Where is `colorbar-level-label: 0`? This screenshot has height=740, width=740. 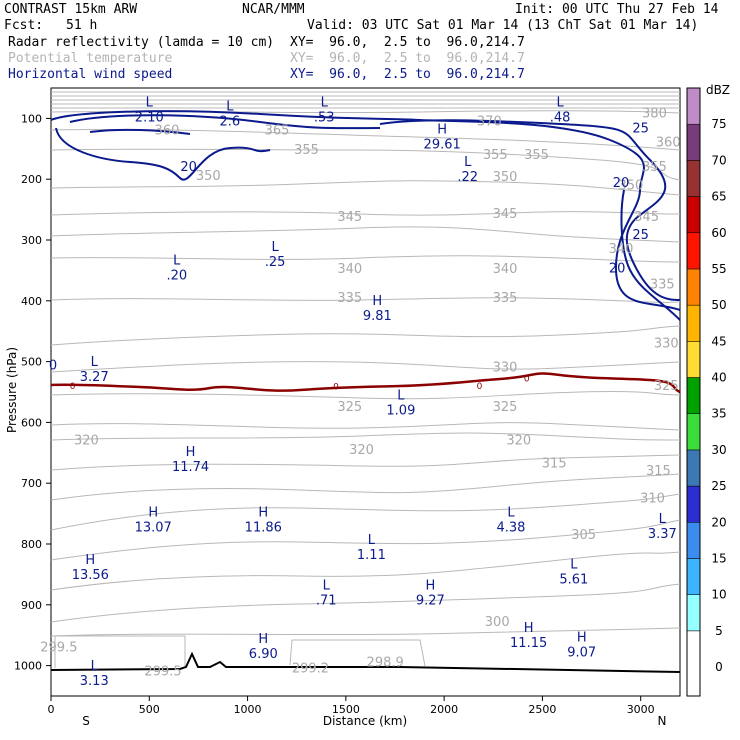 colorbar-level-label: 0 is located at coordinates (719, 667).